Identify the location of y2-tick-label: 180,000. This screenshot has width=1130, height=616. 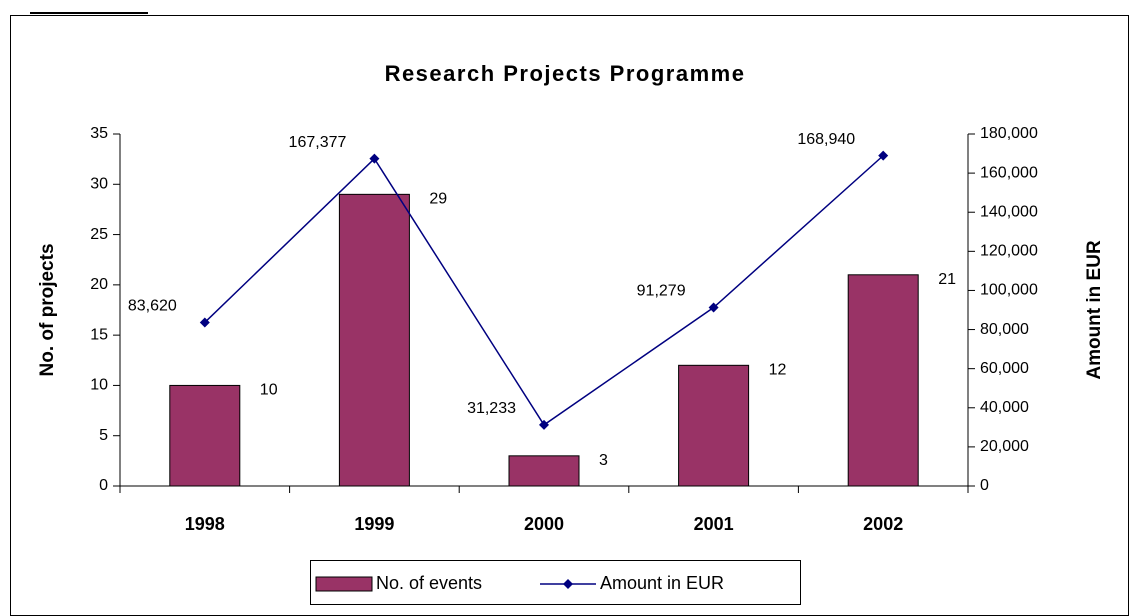
(1009, 133).